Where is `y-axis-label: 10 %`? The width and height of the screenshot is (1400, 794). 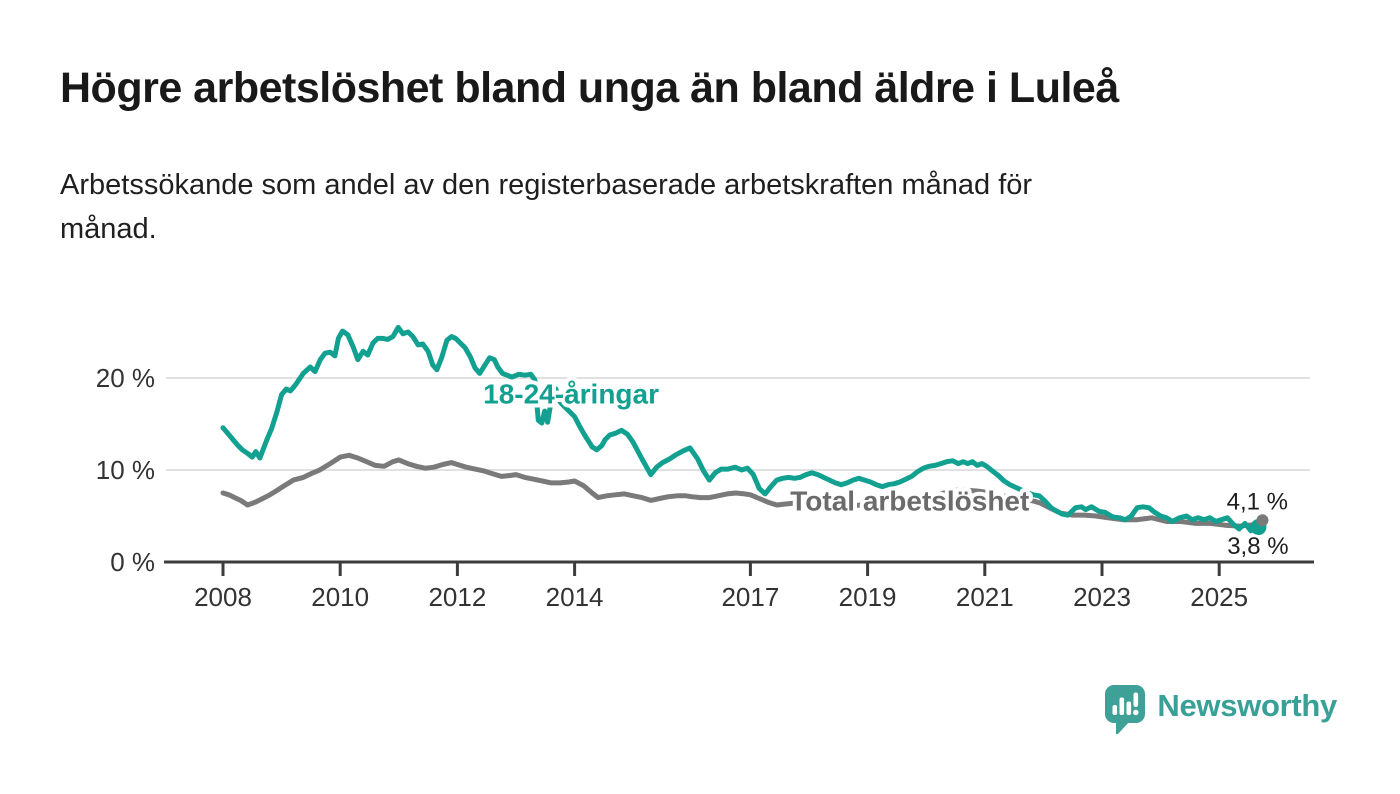
y-axis-label: 10 % is located at coordinates (125, 470).